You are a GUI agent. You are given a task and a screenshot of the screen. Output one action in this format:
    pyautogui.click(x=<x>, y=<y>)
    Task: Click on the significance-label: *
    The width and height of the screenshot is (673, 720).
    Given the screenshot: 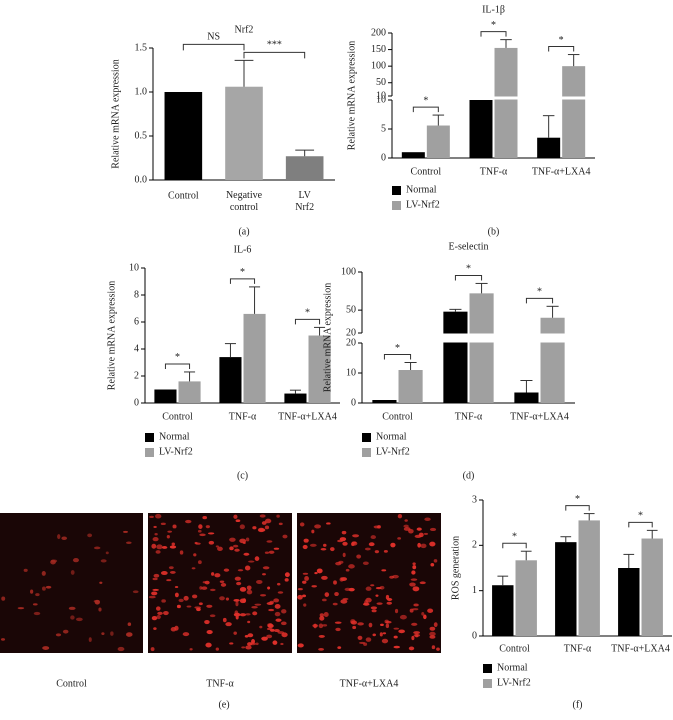 What is the action you would take?
    pyautogui.click(x=493, y=25)
    